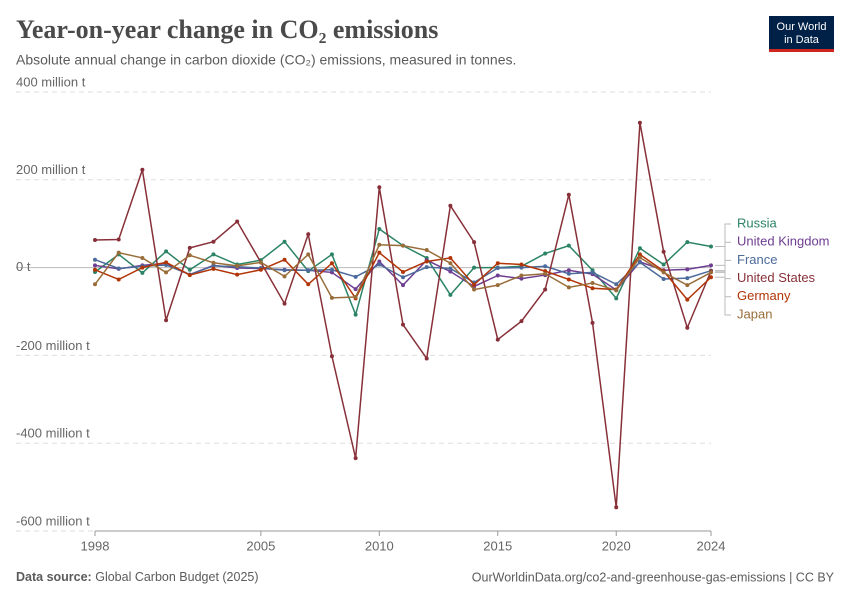  What do you see at coordinates (53, 433) in the screenshot?
I see `y-tick-label: -400 million t` at bounding box center [53, 433].